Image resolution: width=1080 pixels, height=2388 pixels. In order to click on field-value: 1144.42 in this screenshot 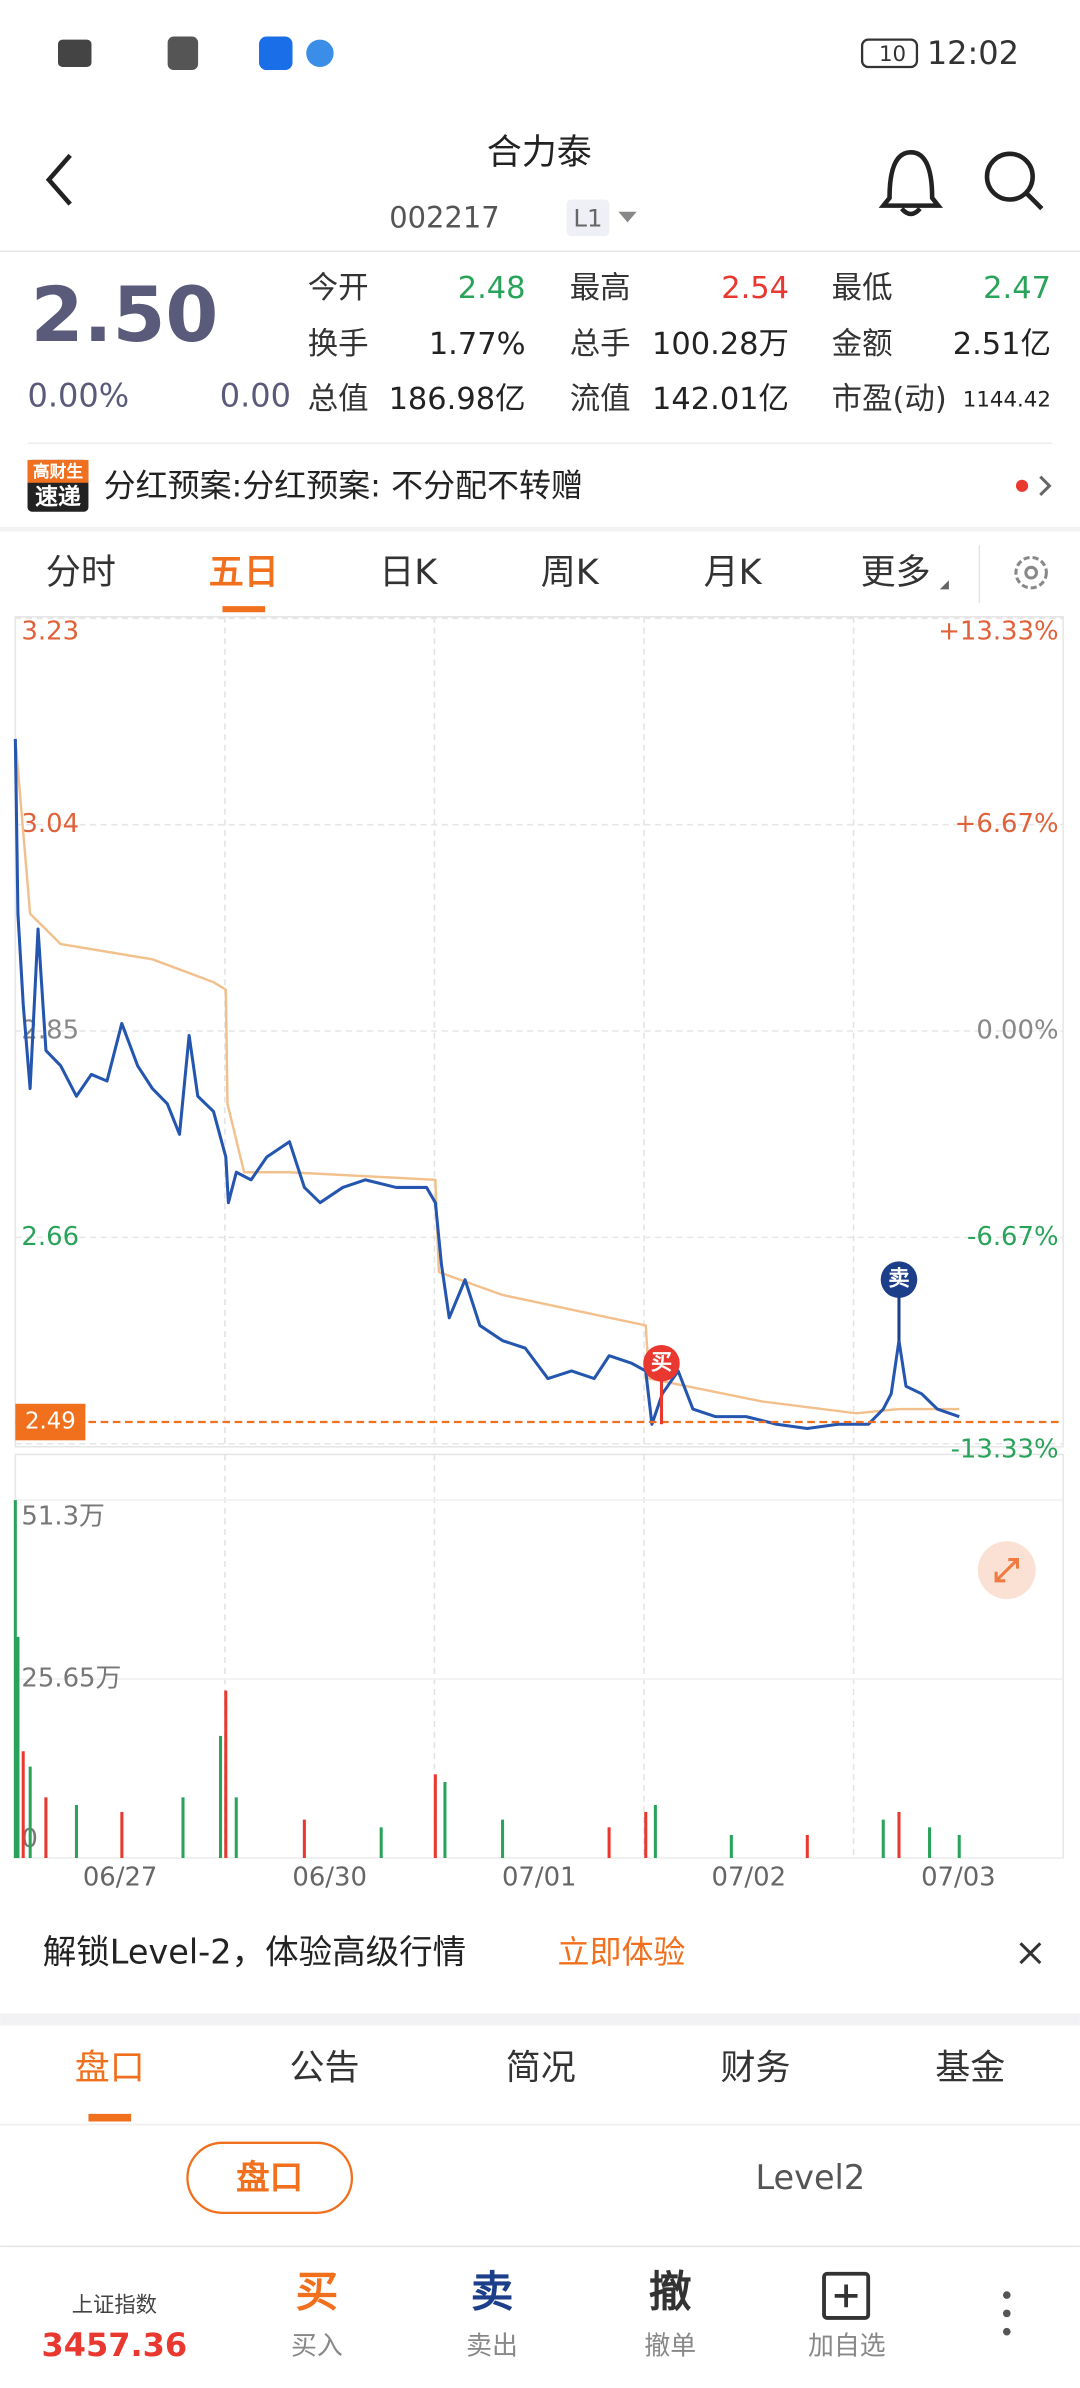, I will do `click(1007, 400)`.